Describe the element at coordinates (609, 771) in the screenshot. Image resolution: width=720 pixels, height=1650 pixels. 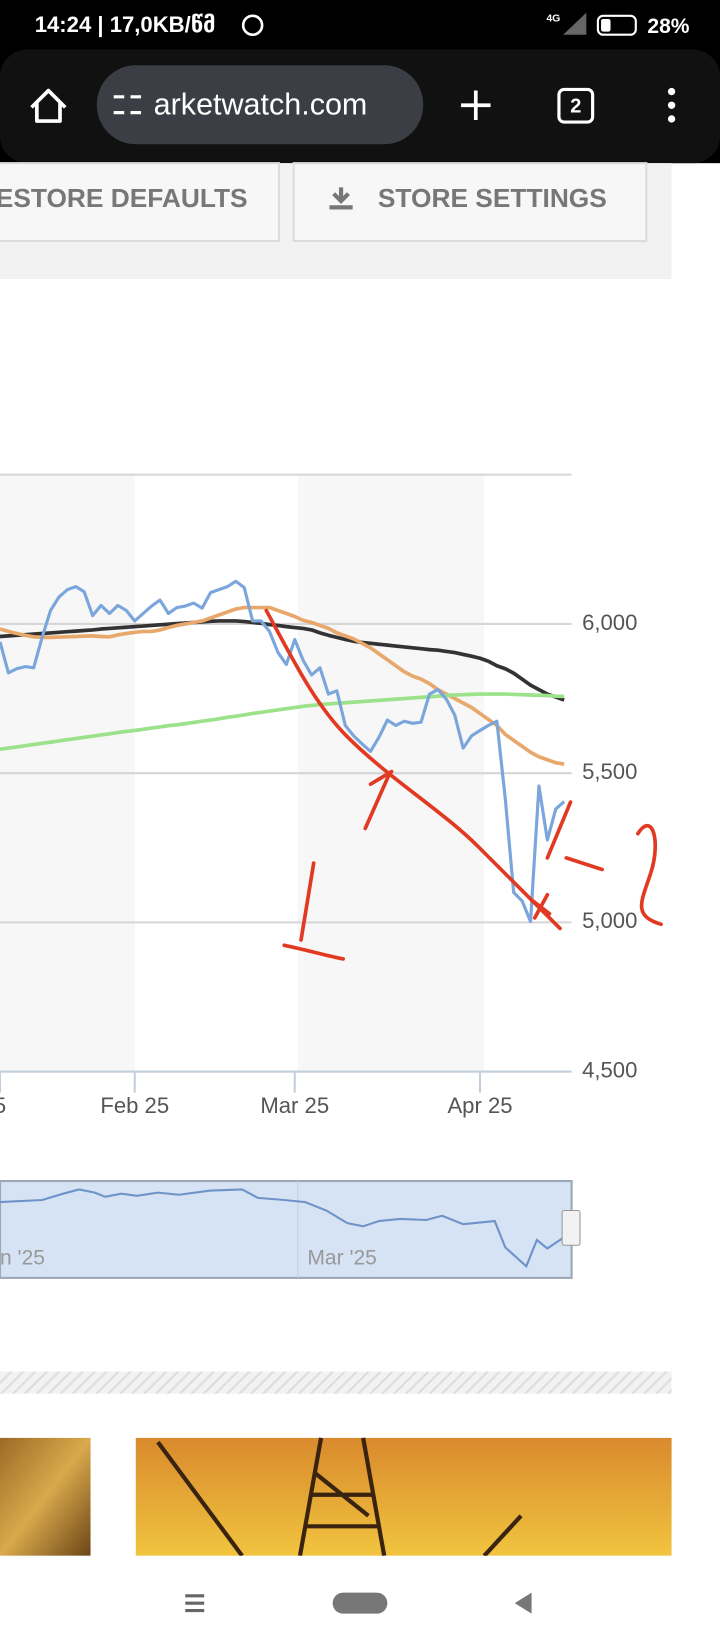
I see `y-tick-label: 5,500` at that location.